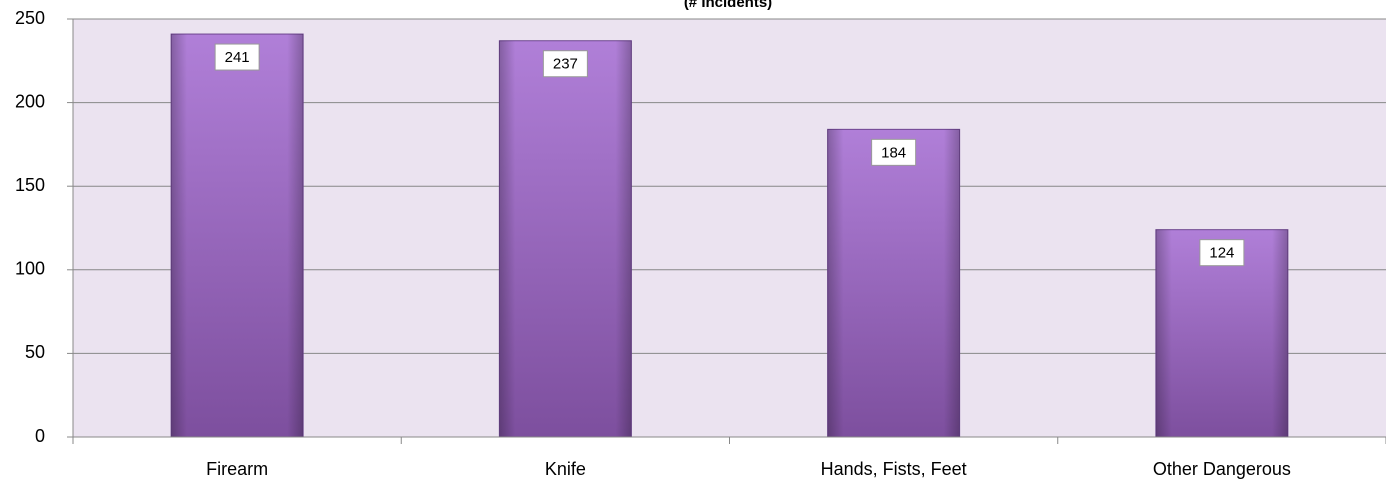 The width and height of the screenshot is (1386, 484). What do you see at coordinates (894, 469) in the screenshot?
I see `x-tick-label: Hands, Fists, Feet` at bounding box center [894, 469].